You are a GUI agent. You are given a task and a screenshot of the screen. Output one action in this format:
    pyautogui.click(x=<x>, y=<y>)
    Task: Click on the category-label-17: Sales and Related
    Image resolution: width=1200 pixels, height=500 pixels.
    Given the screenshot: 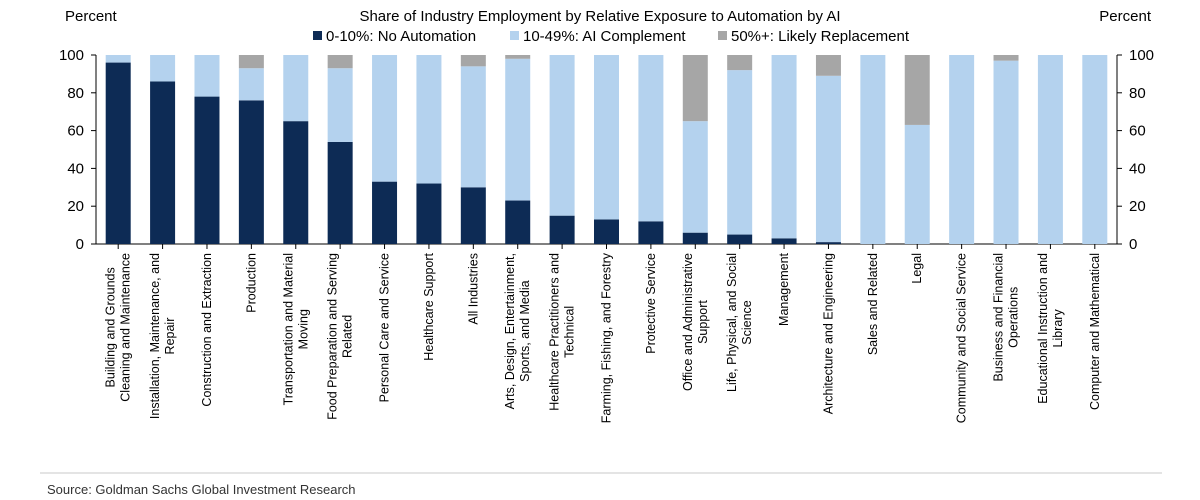 What is the action you would take?
    pyautogui.click(x=873, y=304)
    